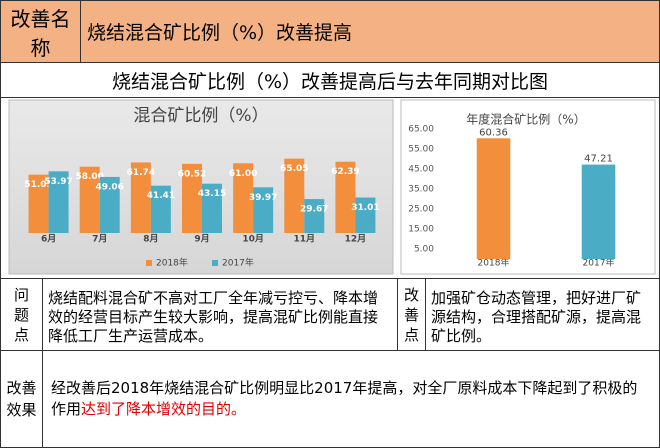 Image resolution: width=660 pixels, height=448 pixels. What do you see at coordinates (21, 399) in the screenshot?
I see `effect-label: 改善效果` at bounding box center [21, 399].